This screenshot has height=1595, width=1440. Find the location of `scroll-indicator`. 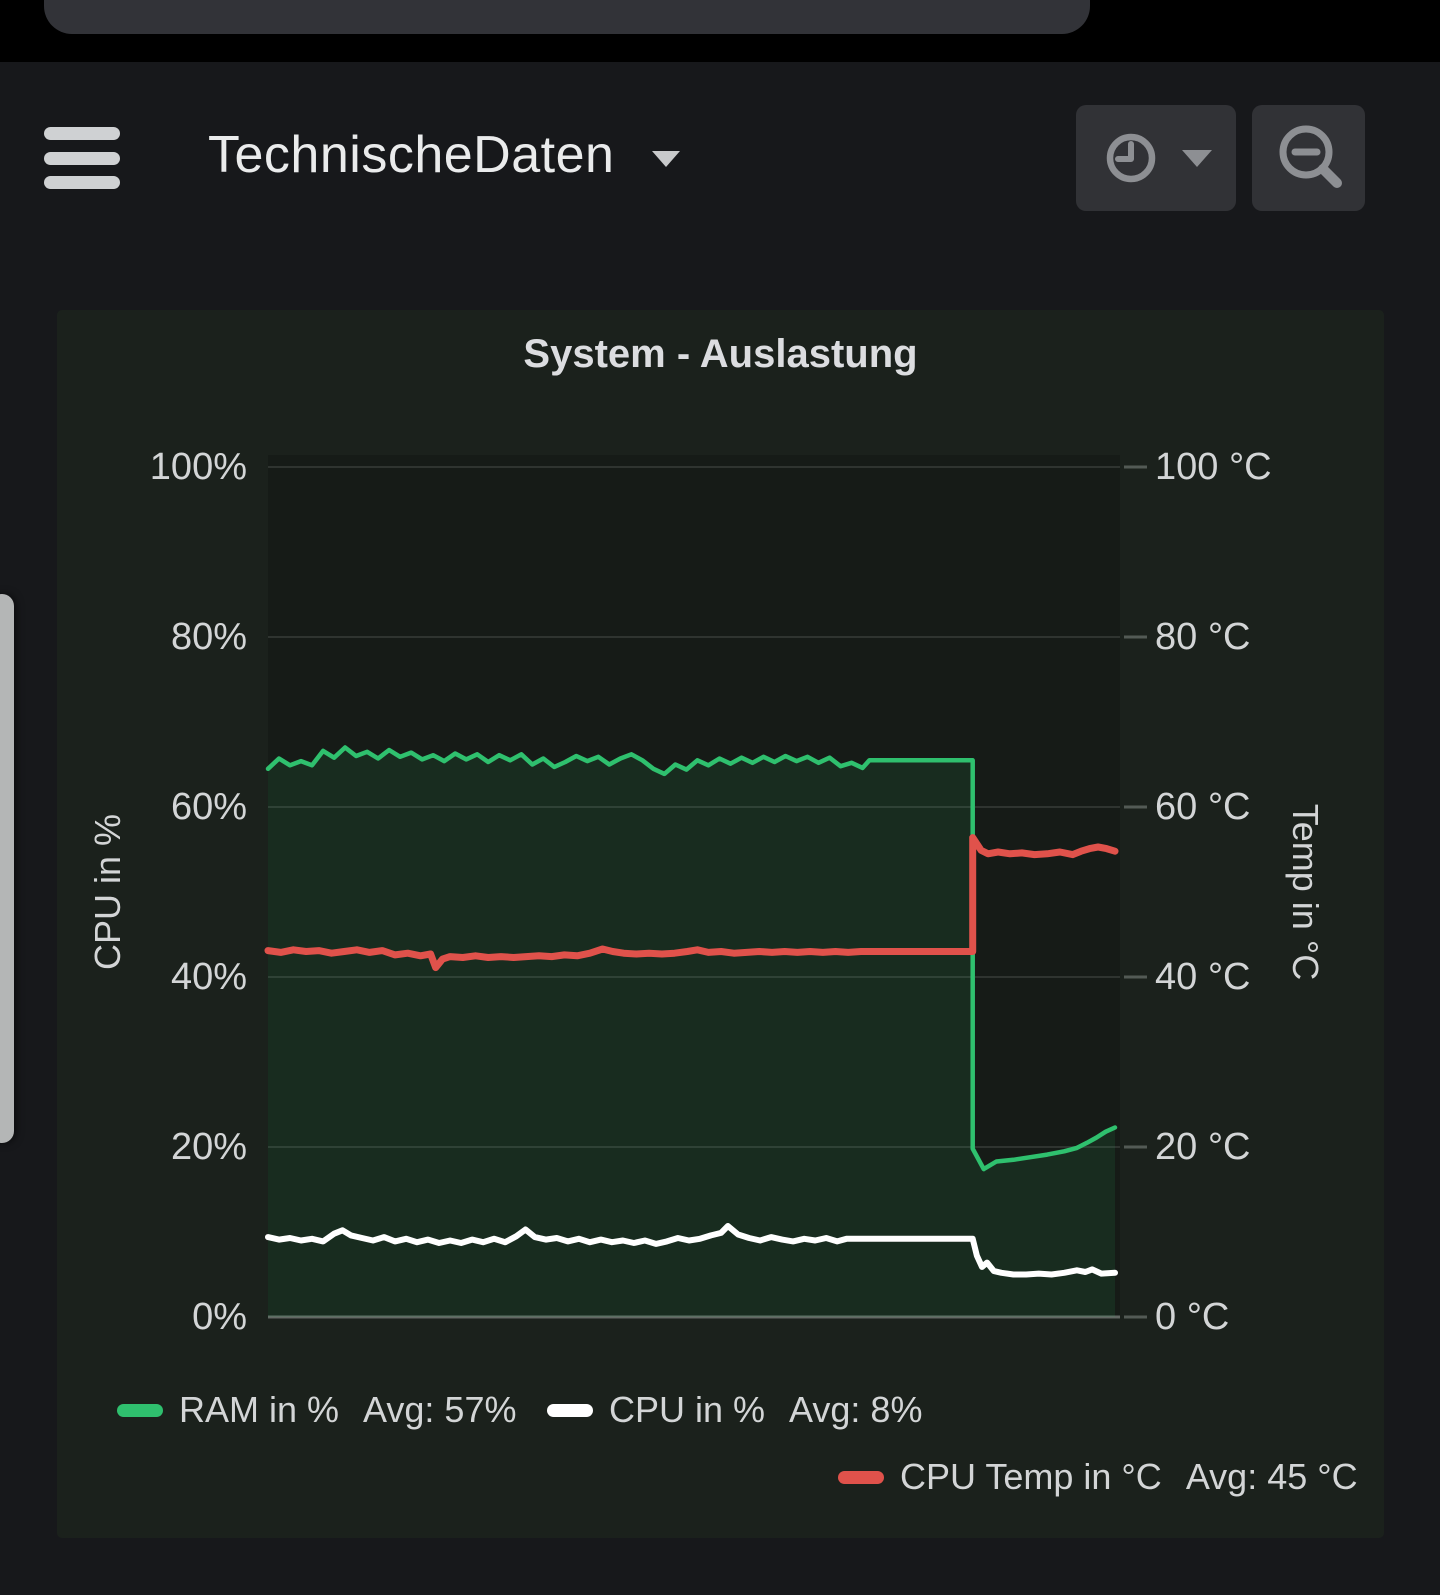

scroll-indicator is located at coordinates (7, 868).